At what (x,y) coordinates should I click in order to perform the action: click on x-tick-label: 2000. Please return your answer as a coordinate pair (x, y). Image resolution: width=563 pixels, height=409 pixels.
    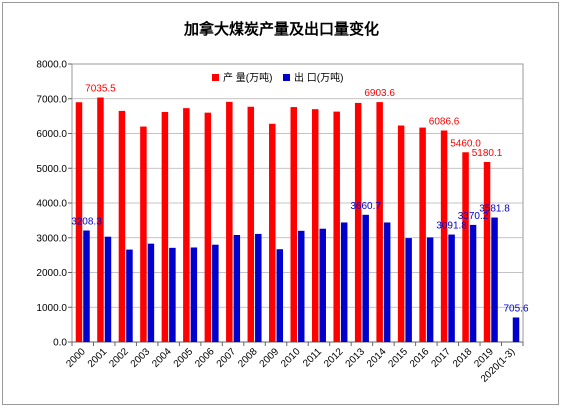
    Looking at the image, I should click on (76, 358).